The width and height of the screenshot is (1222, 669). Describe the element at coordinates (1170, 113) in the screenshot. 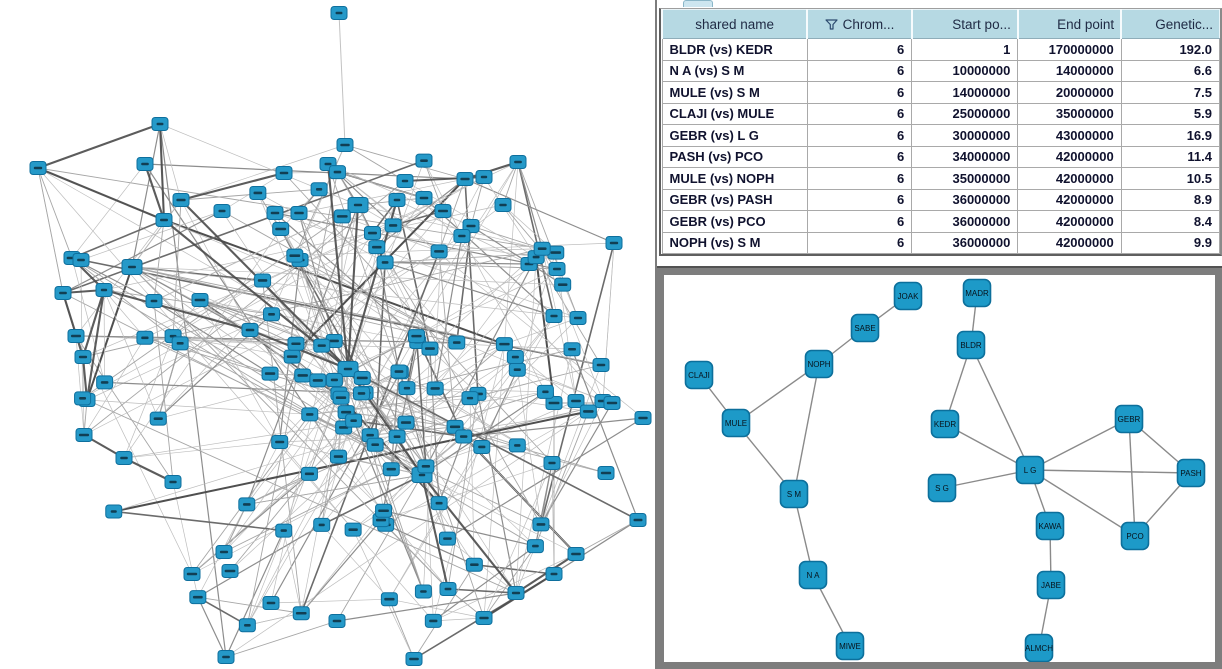

I see `table-cell: 5.9` at that location.